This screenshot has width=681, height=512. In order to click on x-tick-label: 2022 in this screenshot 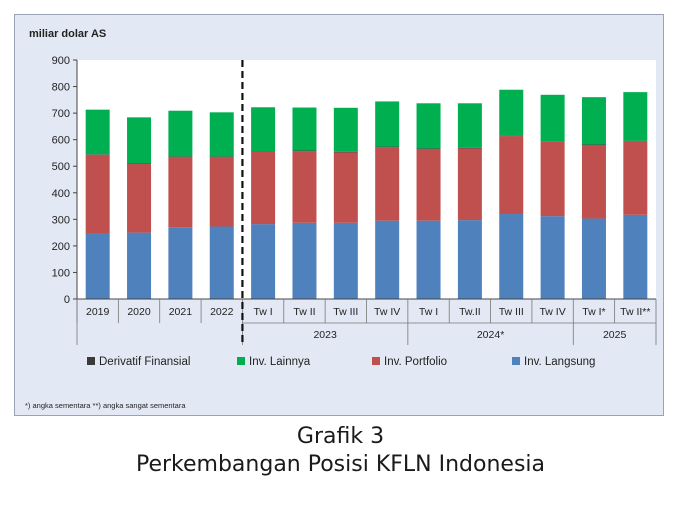, I will do `click(222, 312)`.